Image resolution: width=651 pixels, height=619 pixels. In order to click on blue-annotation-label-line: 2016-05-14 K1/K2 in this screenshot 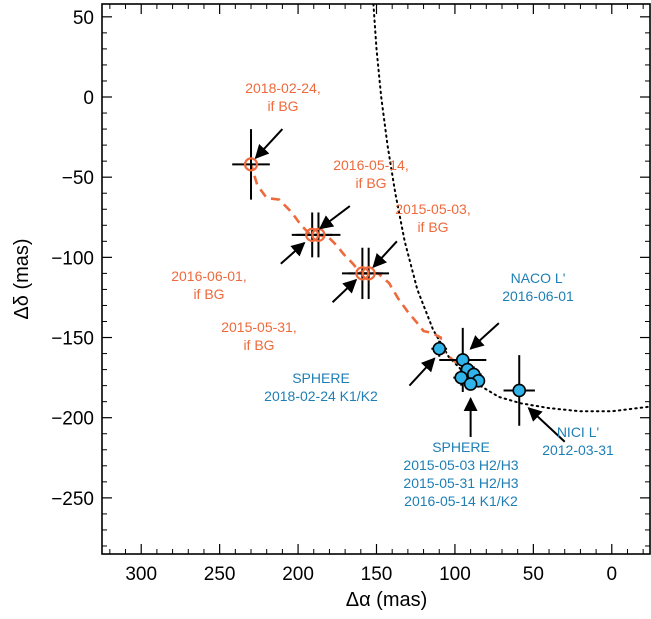, I will do `click(461, 501)`.